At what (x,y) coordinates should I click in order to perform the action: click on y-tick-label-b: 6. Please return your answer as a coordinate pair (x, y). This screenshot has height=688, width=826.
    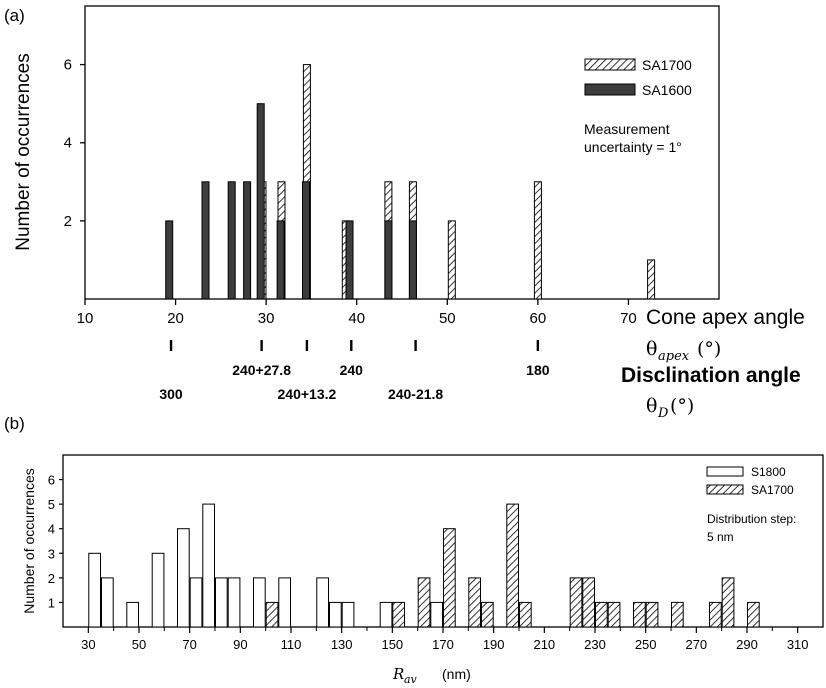
    Looking at the image, I should click on (51, 480).